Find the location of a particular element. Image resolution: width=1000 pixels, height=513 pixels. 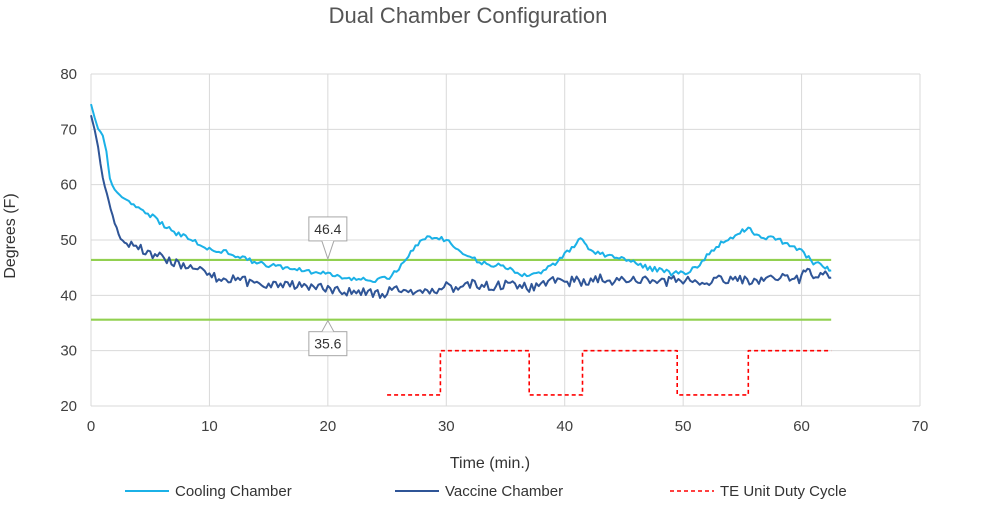

legend-item: Vaccine Chamber is located at coordinates (479, 491).